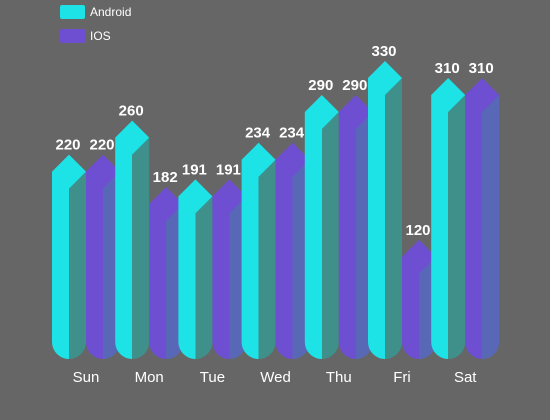 This screenshot has width=550, height=420. What do you see at coordinates (321, 235) in the screenshot?
I see `bar-android-thu` at bounding box center [321, 235].